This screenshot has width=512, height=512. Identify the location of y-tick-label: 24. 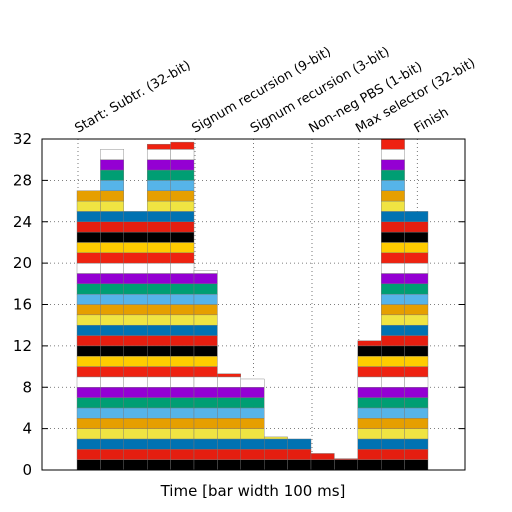
(22, 222).